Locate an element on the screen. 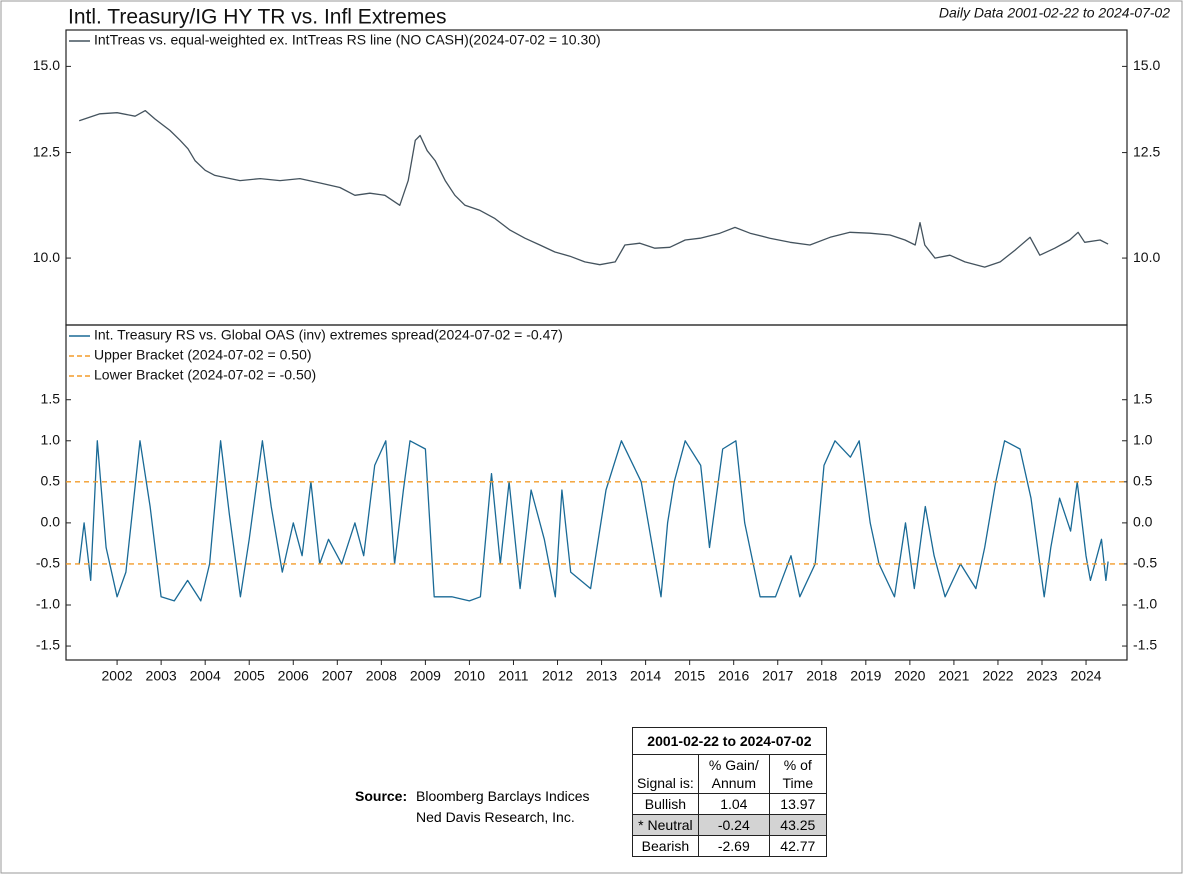 This screenshot has width=1183, height=875. table-cell: 43.25 is located at coordinates (797, 825).